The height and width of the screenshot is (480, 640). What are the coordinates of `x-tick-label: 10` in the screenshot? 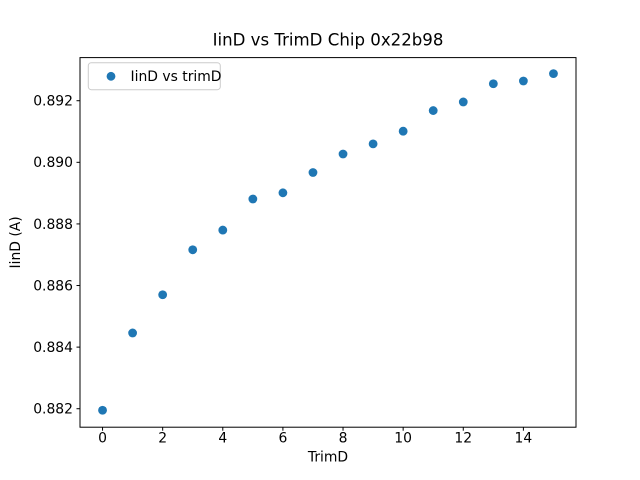 It's located at (403, 438).